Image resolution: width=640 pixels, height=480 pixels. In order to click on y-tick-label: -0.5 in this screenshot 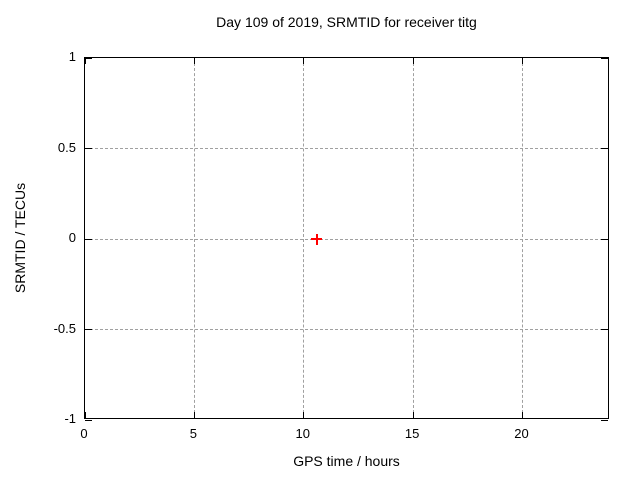, I will do `click(64, 328)`.